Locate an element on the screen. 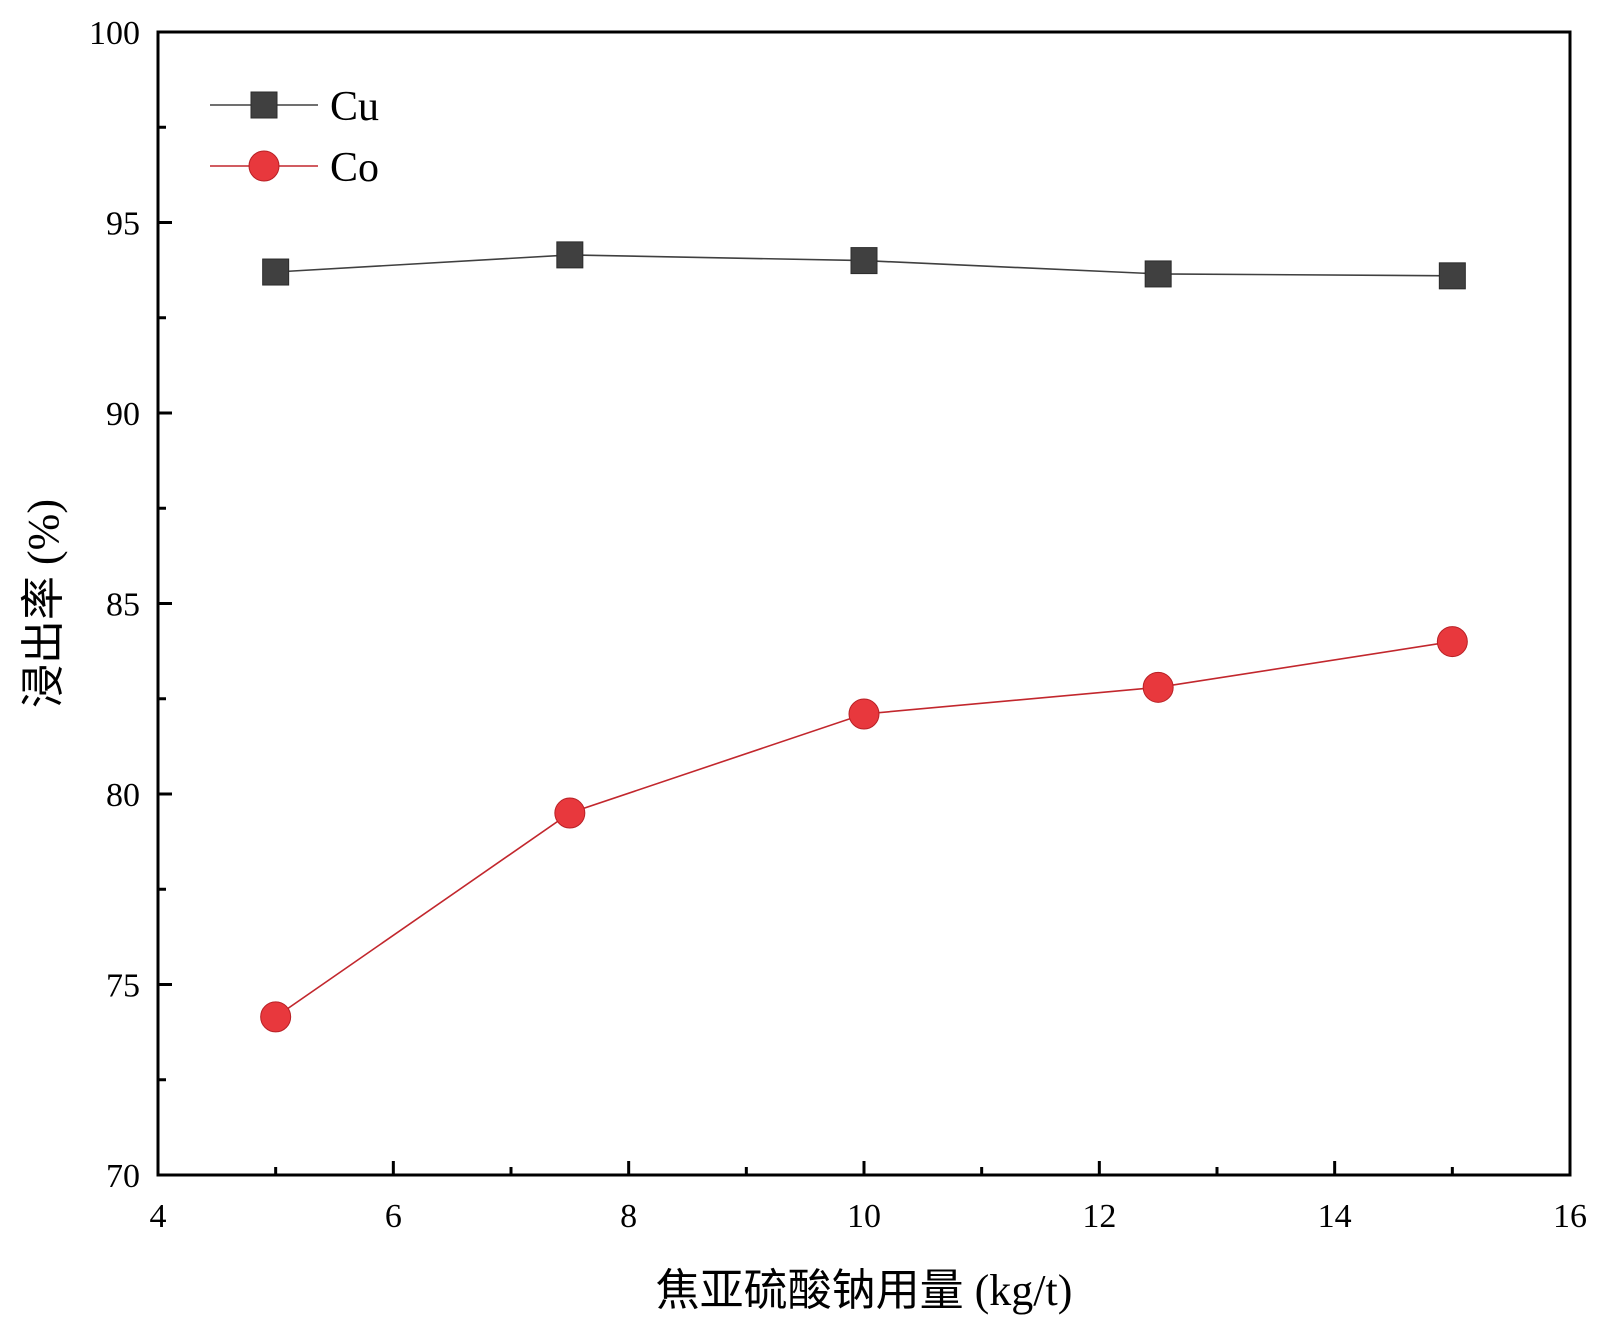  legend-item-cu: Cu is located at coordinates (294, 107).